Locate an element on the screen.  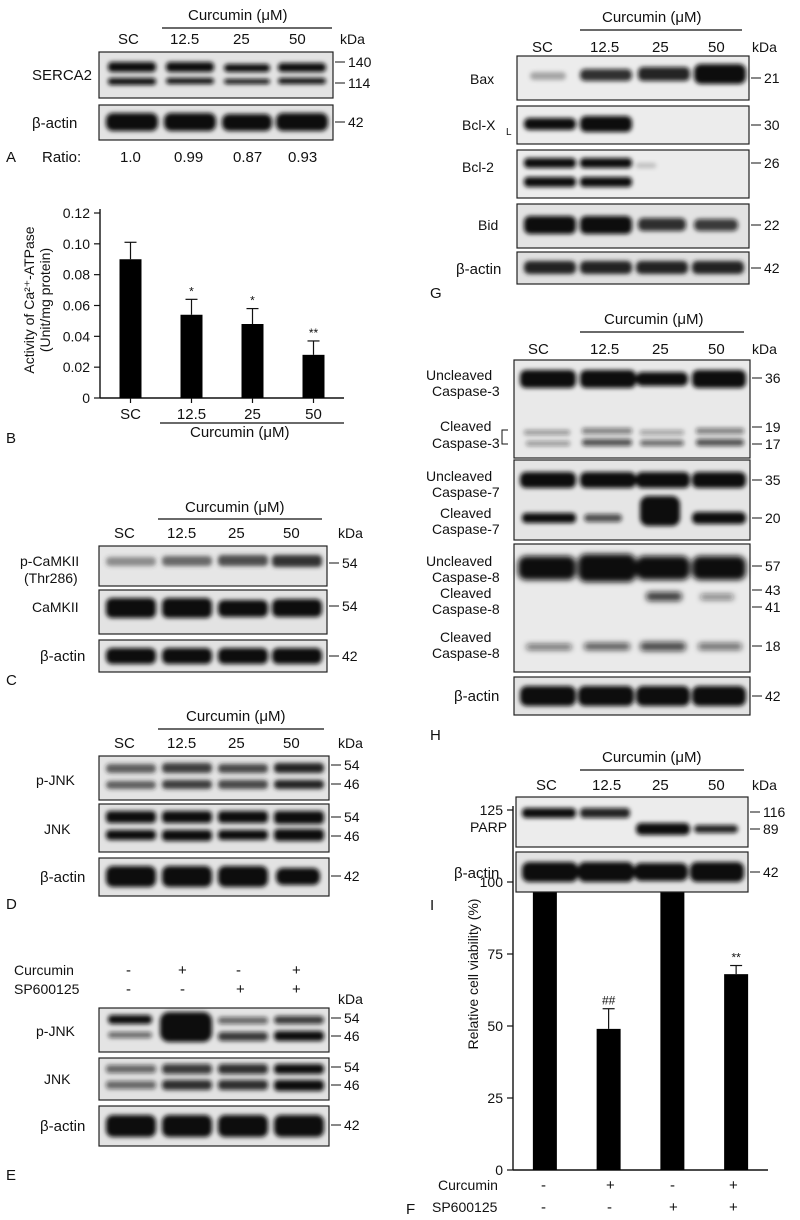
protein-label-p-camkii: p-CaMKII is located at coordinates (49, 561).